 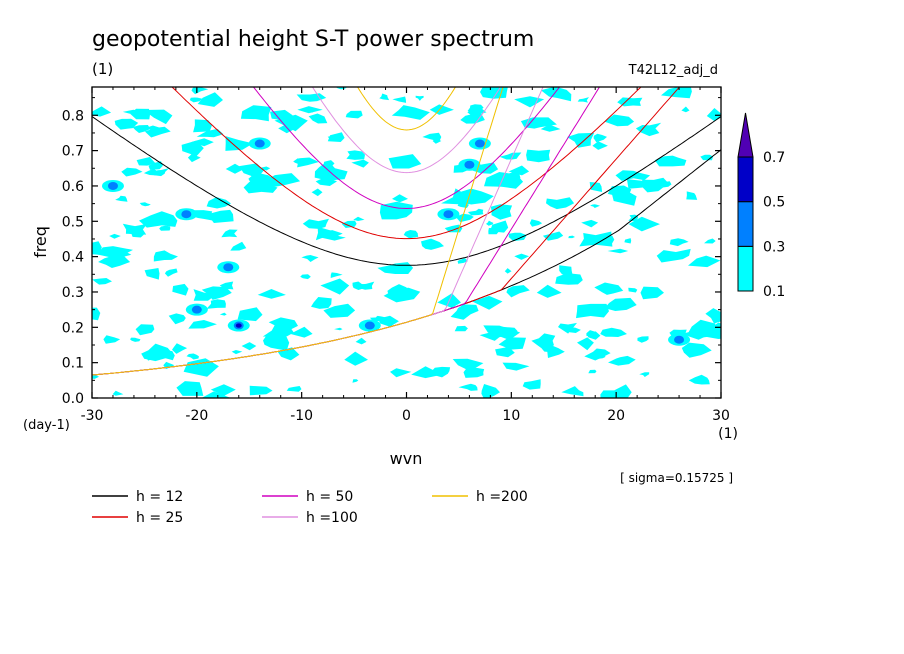 I want to click on title-unit: (1), so click(x=102, y=69).